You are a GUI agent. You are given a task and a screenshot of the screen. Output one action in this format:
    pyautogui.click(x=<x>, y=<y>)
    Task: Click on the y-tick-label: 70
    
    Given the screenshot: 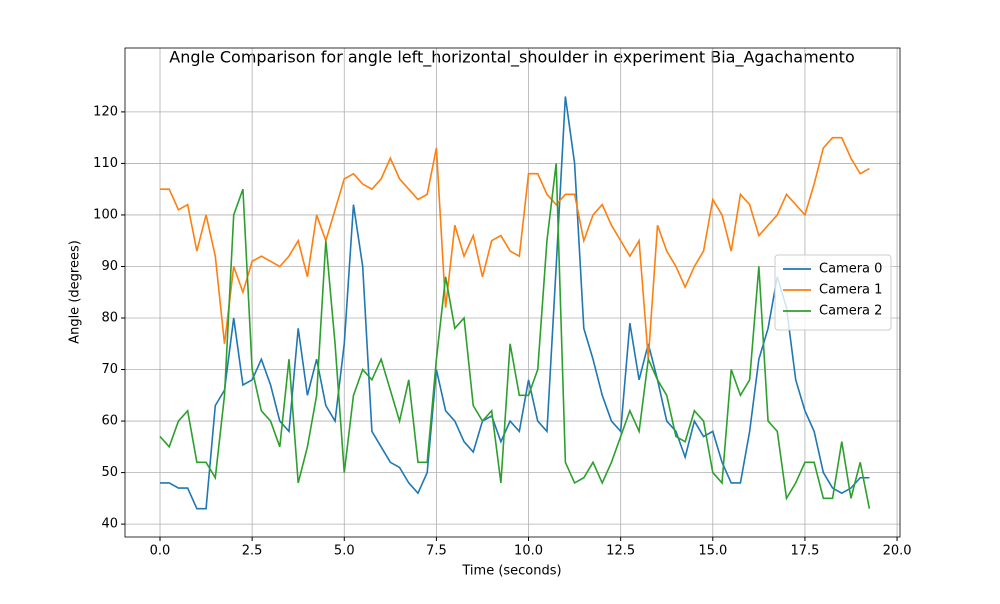 What is the action you would take?
    pyautogui.click(x=109, y=369)
    